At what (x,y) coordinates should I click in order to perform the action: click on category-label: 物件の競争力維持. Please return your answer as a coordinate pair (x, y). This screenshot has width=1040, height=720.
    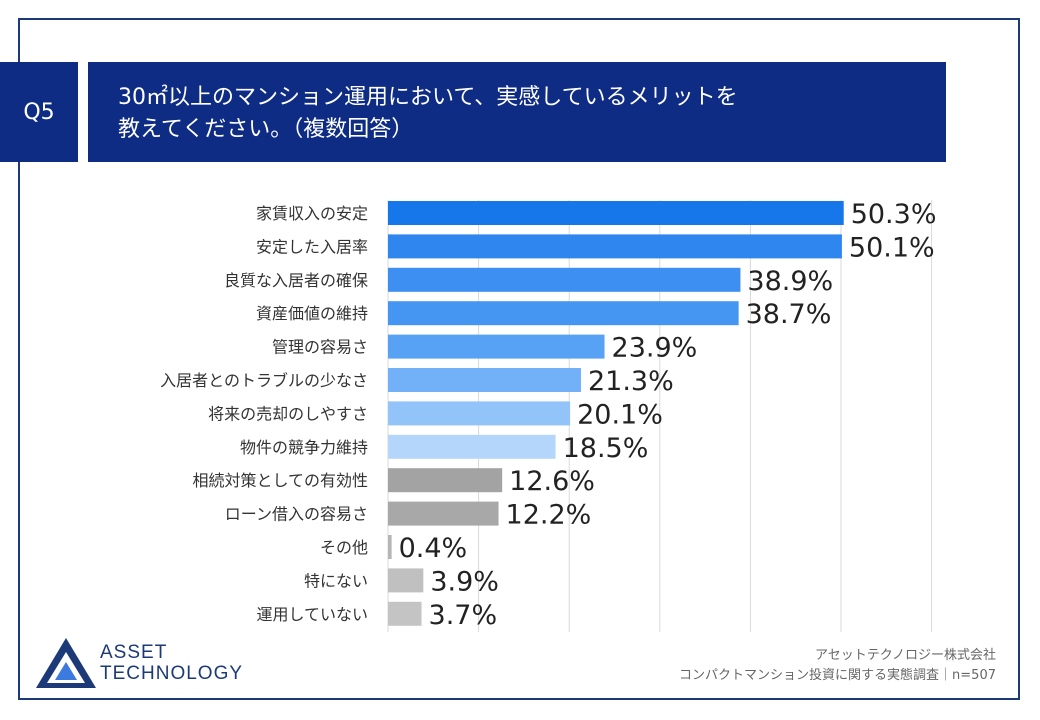
    Looking at the image, I should click on (304, 447).